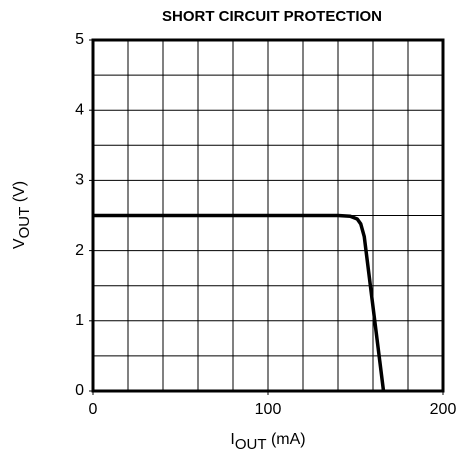 The height and width of the screenshot is (462, 459). What do you see at coordinates (79, 180) in the screenshot?
I see `y-tick-label: 3` at bounding box center [79, 180].